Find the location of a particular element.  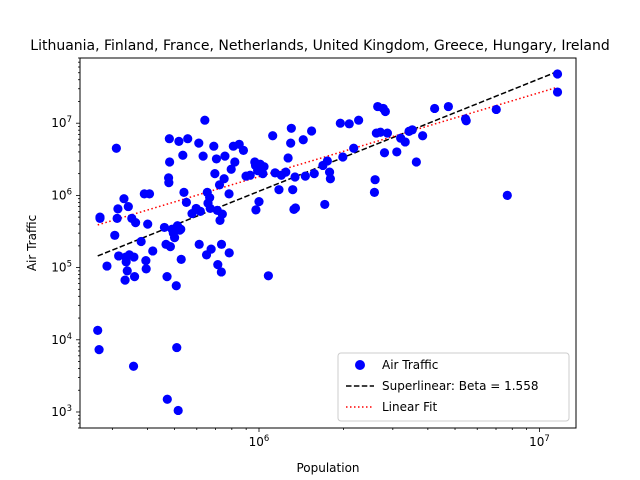

legend-marker-air-traffic is located at coordinates (360, 365).